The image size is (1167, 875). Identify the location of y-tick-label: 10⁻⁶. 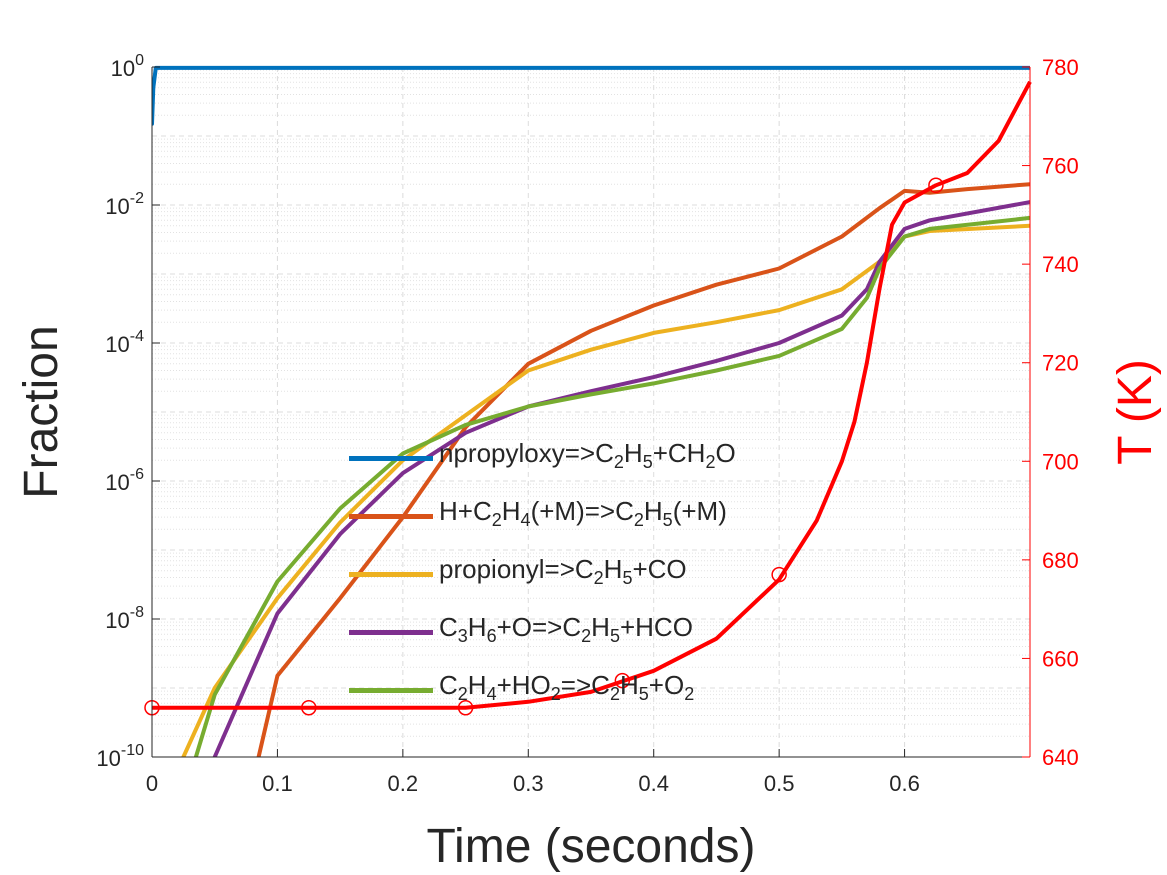
(124, 480).